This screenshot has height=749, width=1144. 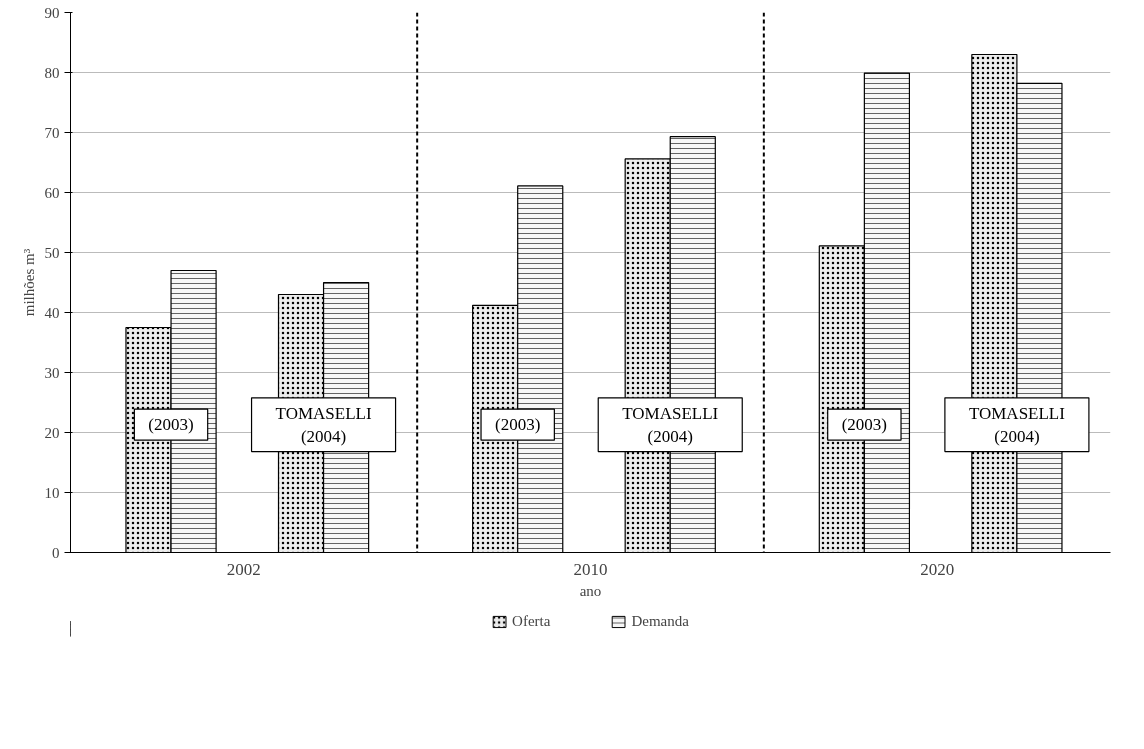 I want to click on y-tick-label: 60, so click(x=52, y=192).